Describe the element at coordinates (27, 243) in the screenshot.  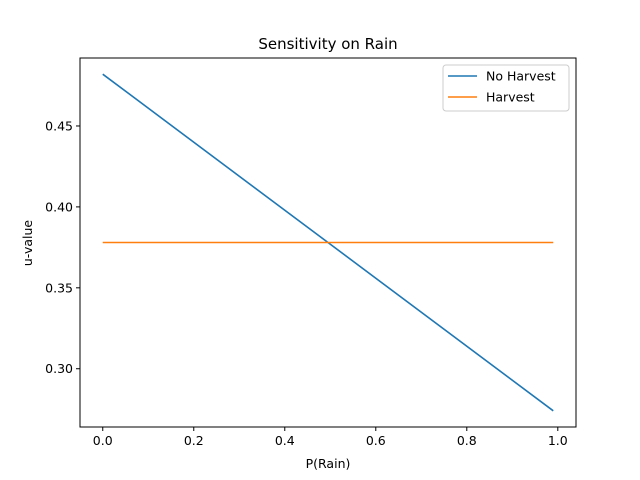
I see `y-axis-title: u-value` at that location.